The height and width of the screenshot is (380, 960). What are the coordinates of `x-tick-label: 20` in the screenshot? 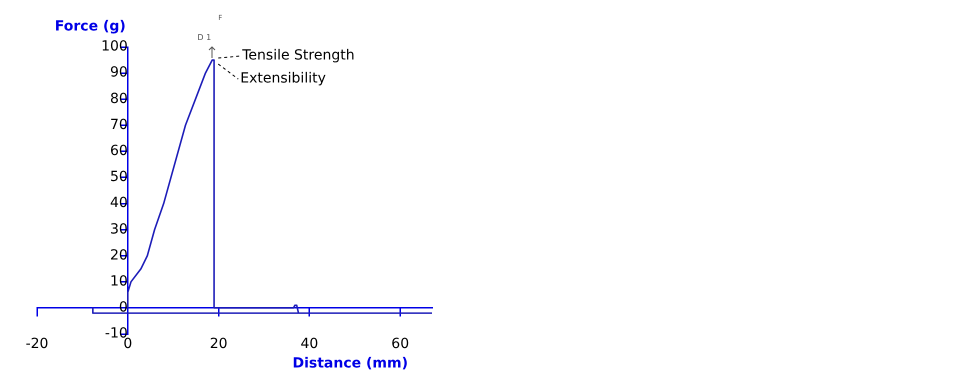 It's located at (219, 344).